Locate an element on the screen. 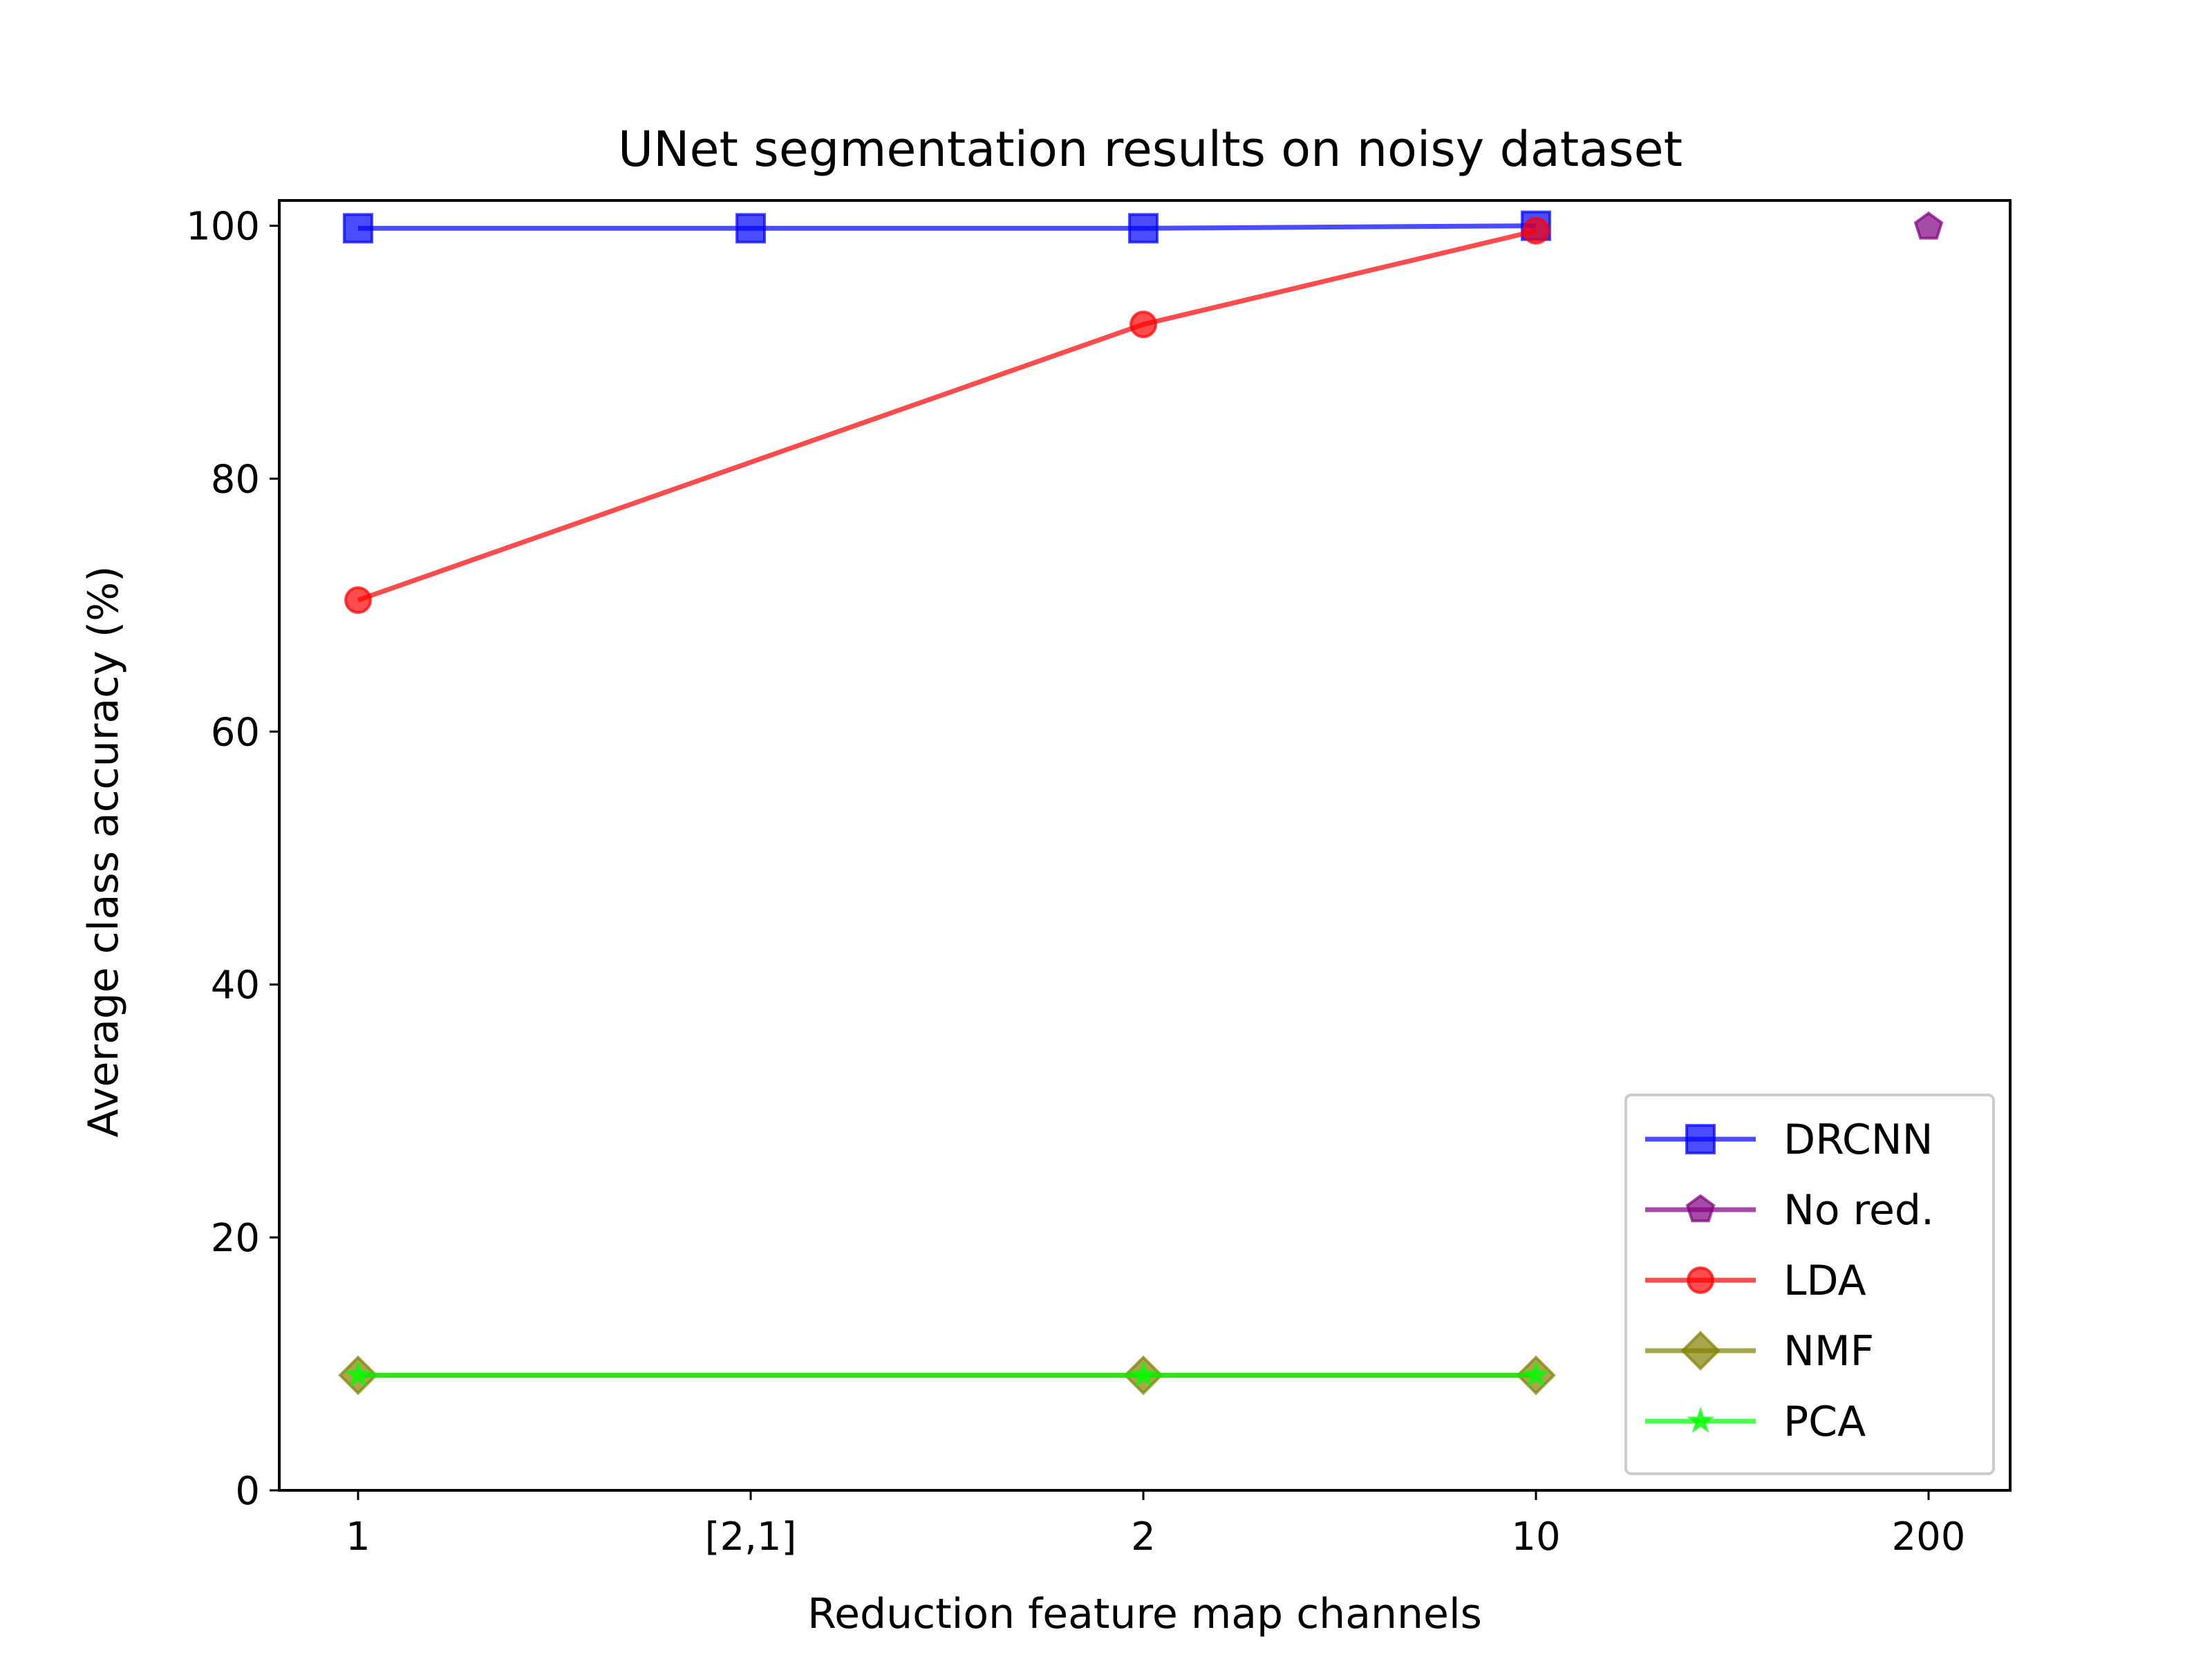 The height and width of the screenshot is (1659, 2212). y-tick-label: 100 is located at coordinates (223, 228).